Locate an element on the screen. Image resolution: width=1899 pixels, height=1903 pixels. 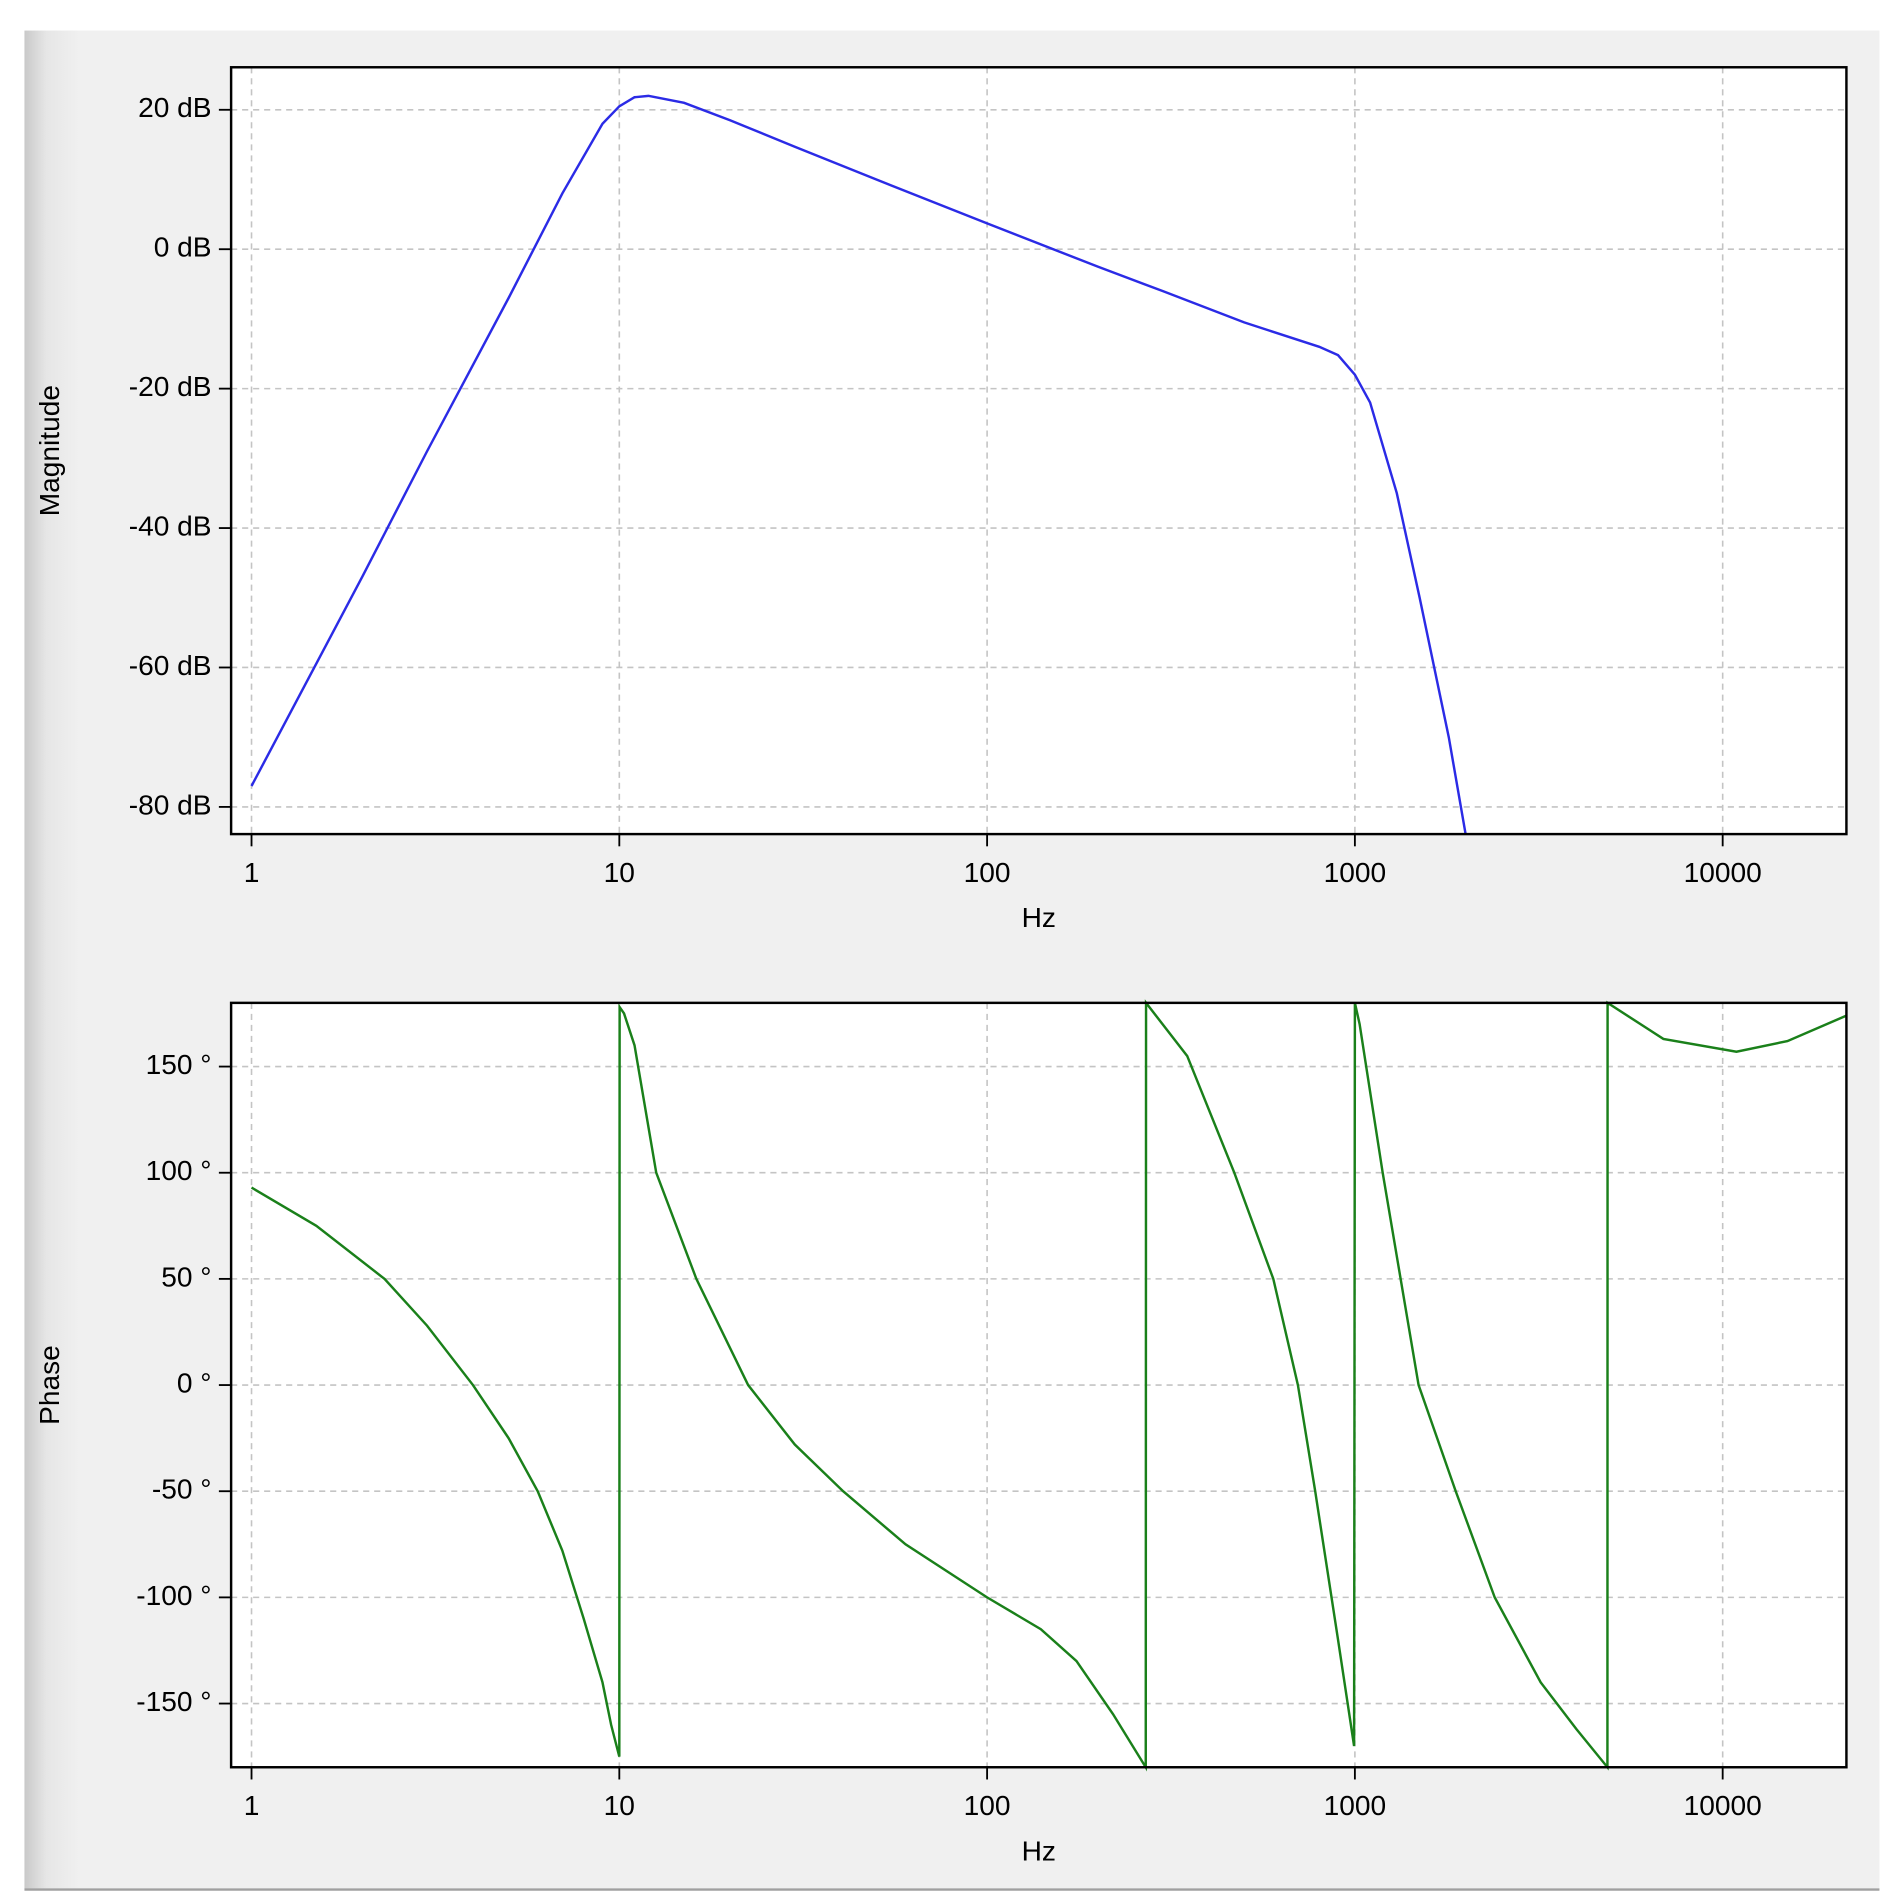
y-tick-label: -60 dB is located at coordinates (170, 665).